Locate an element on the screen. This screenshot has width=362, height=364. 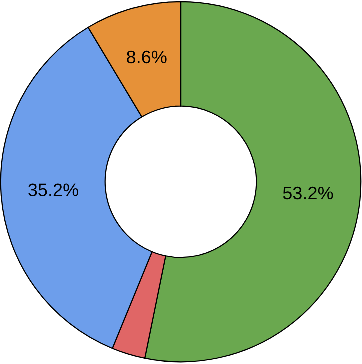
data-label: 53.2% is located at coordinates (308, 193).